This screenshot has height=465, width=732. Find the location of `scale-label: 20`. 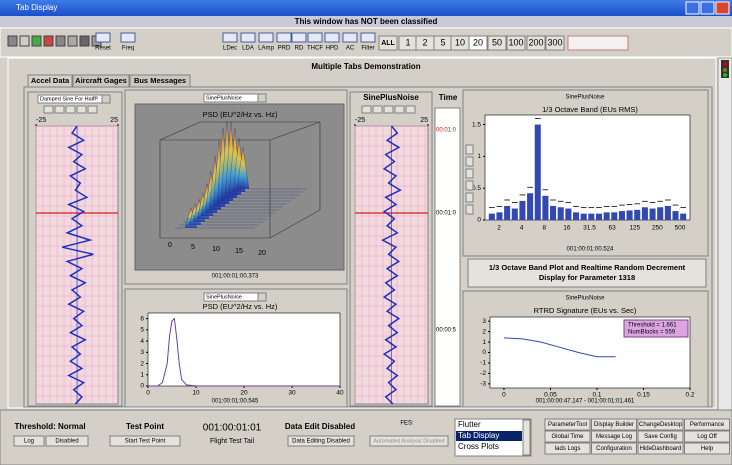

scale-label: 20 is located at coordinates (478, 42).